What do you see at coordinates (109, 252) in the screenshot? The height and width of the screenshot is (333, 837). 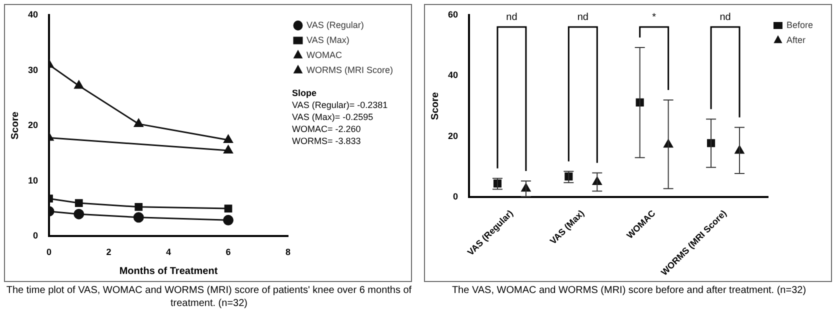 I see `x-tick-label: 2` at bounding box center [109, 252].